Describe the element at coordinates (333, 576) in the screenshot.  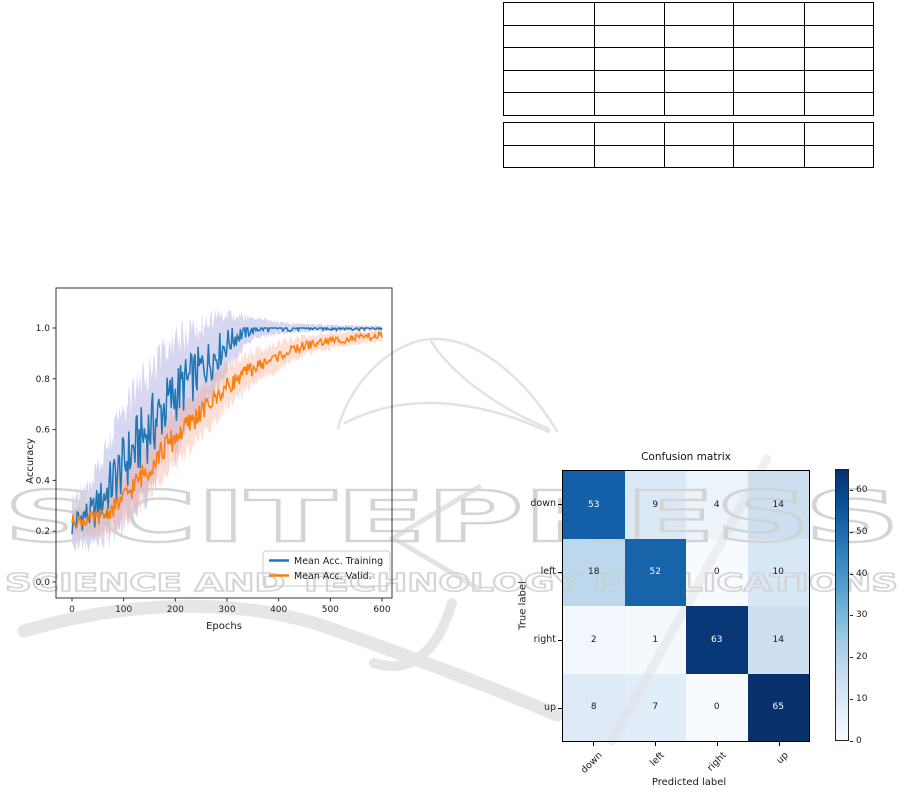
I see `legend-label: Mean Acc. Valid.` at that location.